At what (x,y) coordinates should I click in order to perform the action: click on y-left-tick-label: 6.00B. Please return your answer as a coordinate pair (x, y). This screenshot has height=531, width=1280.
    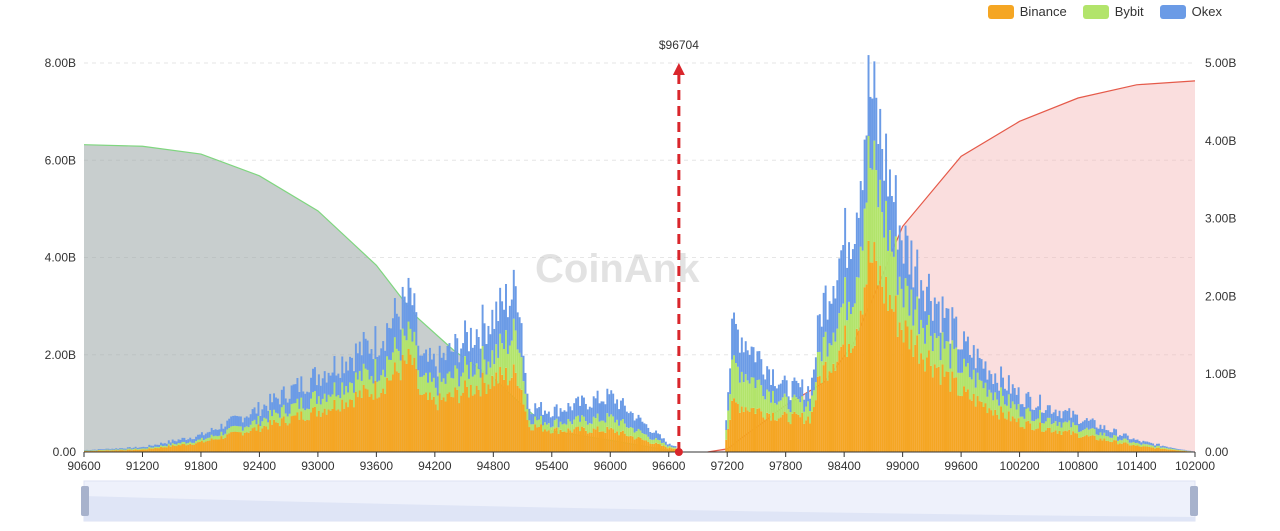
    Looking at the image, I should click on (60, 160).